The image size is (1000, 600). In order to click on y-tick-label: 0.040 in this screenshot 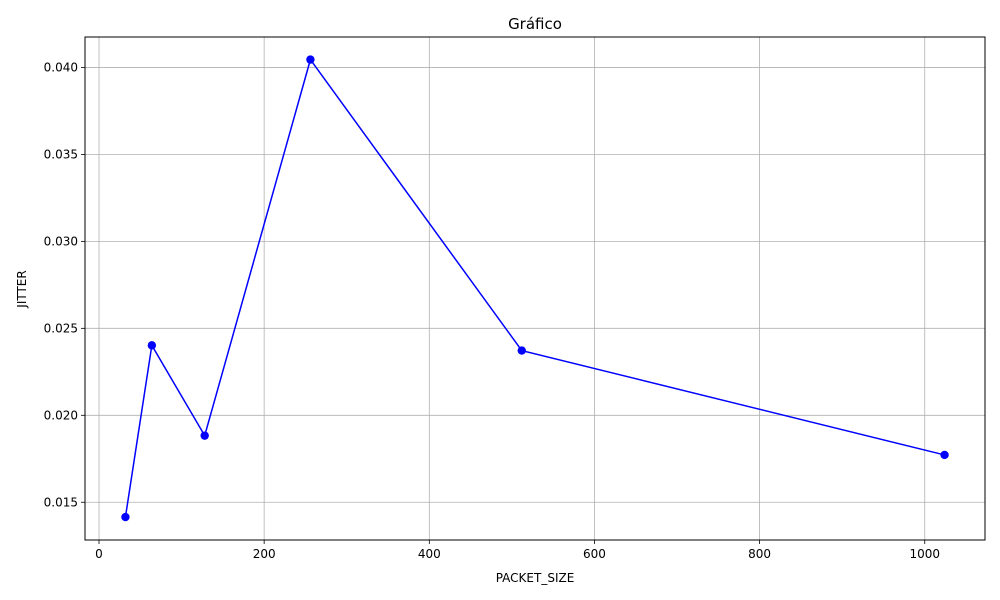, I will do `click(61, 67)`.